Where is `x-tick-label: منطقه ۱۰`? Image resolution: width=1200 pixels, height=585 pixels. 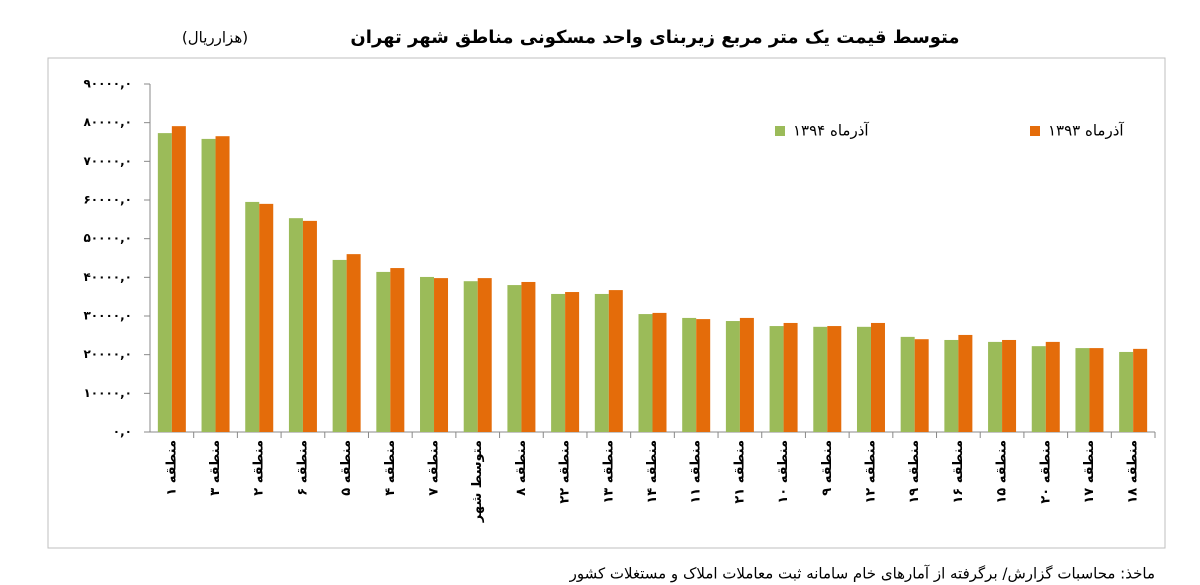
x-tick-label: منطقه ۱۰ is located at coordinates (783, 472).